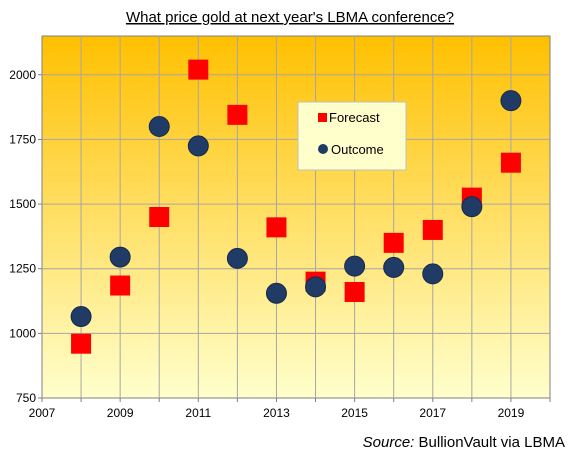  Describe the element at coordinates (25, 236) in the screenshot. I see `y-axis: 750 1000 1250 1500 1750 2000` at that location.